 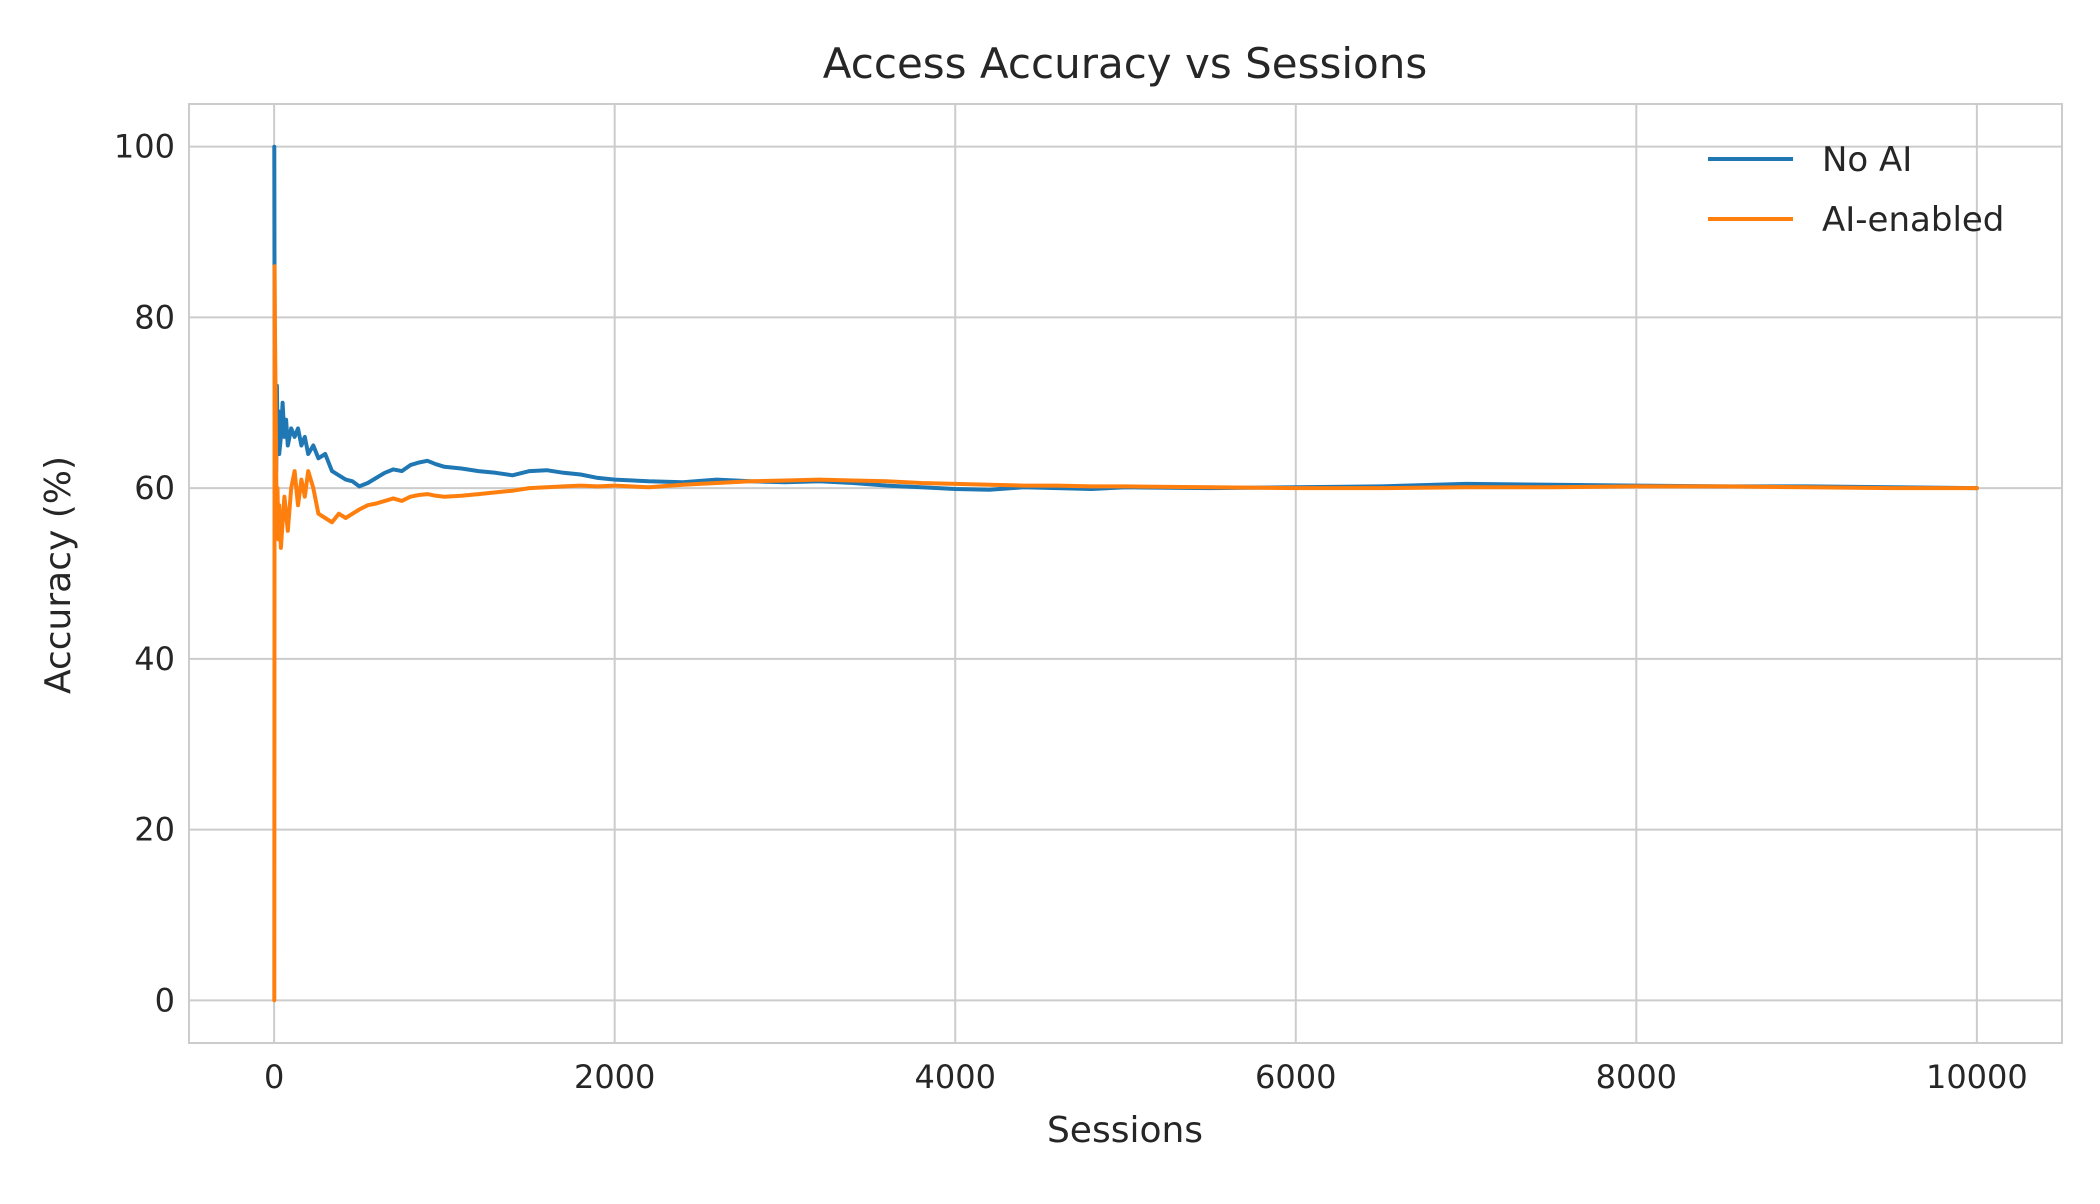 I want to click on x-tick-label: 6000, so click(x=1295, y=1077).